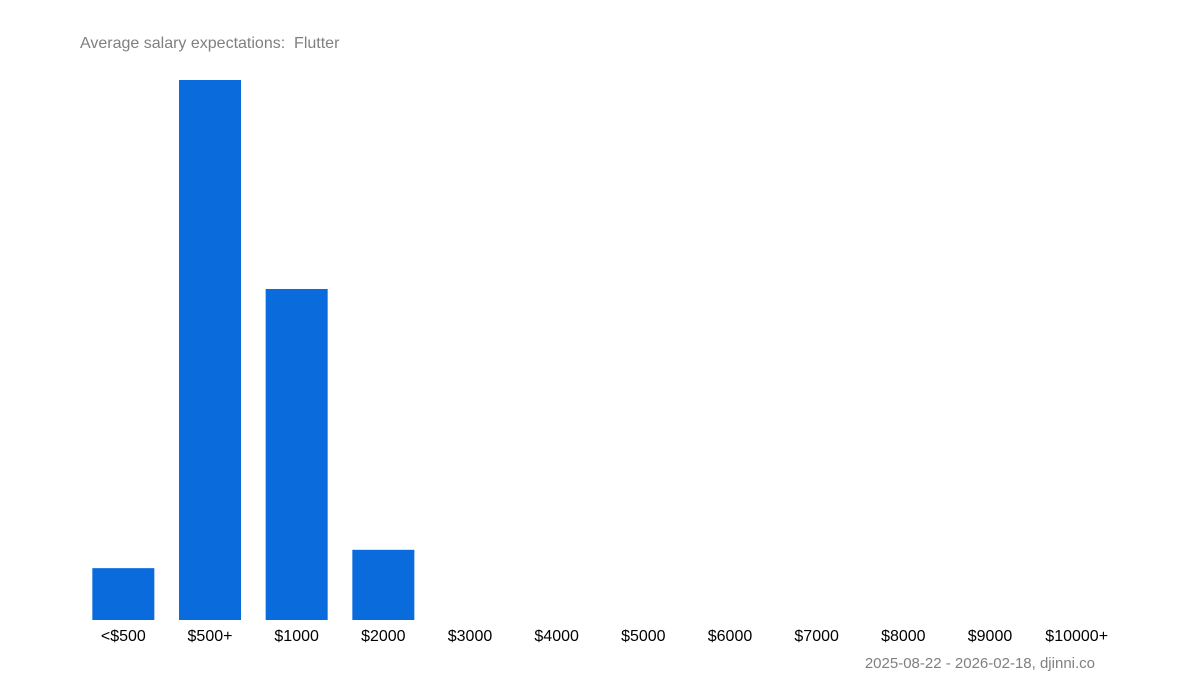 The width and height of the screenshot is (1200, 700). I want to click on x-tick-label: $5000, so click(643, 636).